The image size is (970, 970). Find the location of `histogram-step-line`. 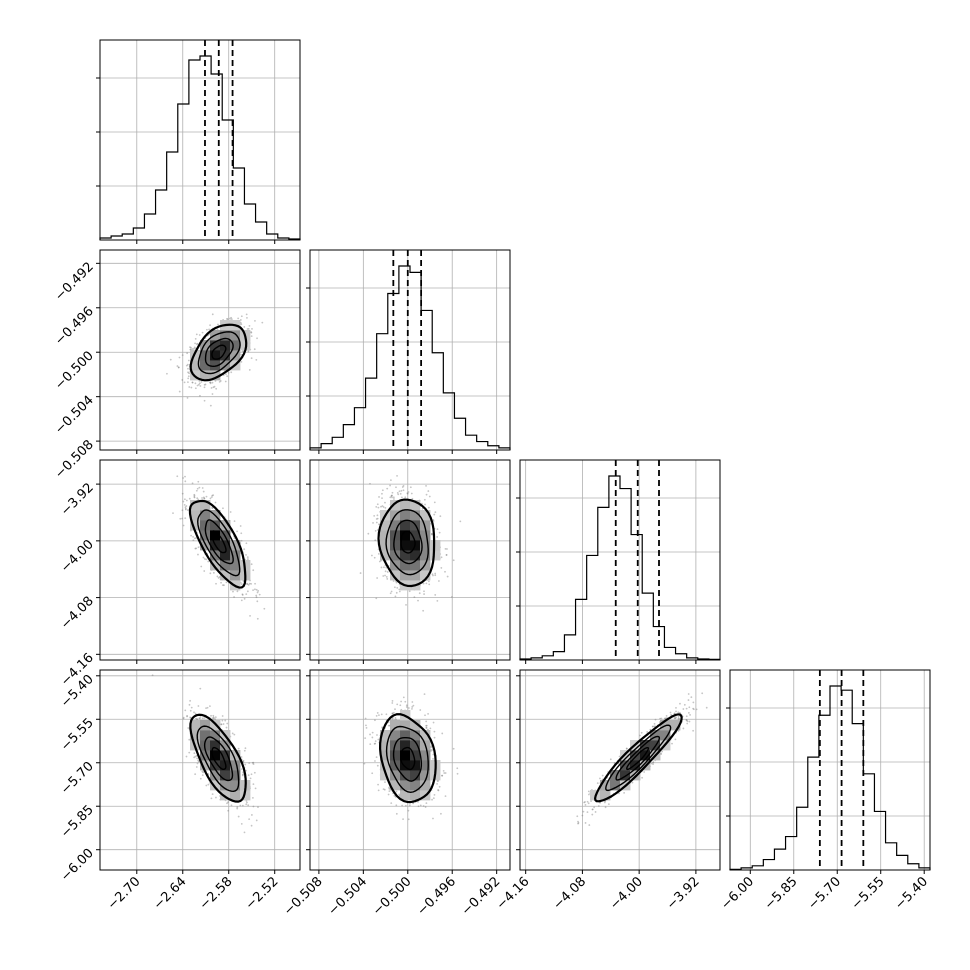

histogram-step-line is located at coordinates (620, 567).